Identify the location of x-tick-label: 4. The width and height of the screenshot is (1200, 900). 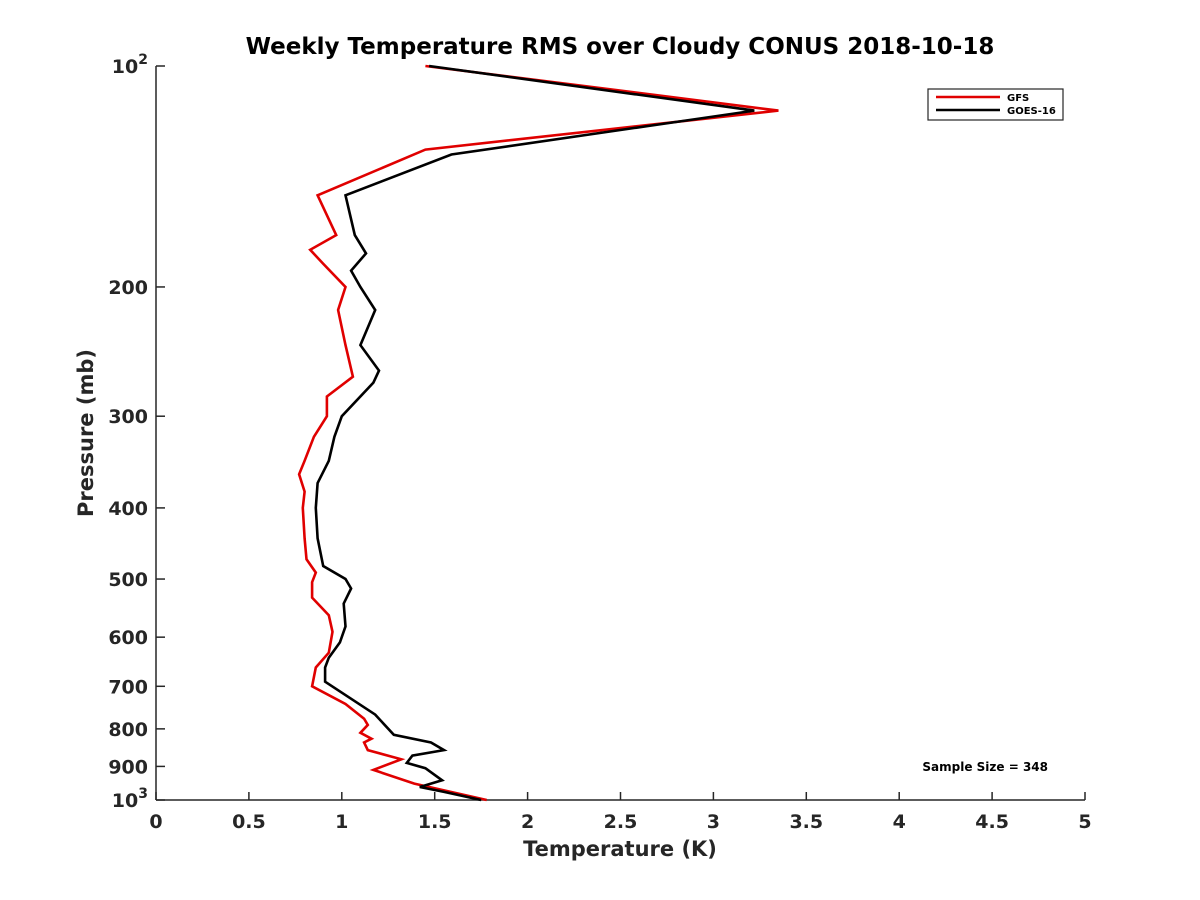
(899, 822).